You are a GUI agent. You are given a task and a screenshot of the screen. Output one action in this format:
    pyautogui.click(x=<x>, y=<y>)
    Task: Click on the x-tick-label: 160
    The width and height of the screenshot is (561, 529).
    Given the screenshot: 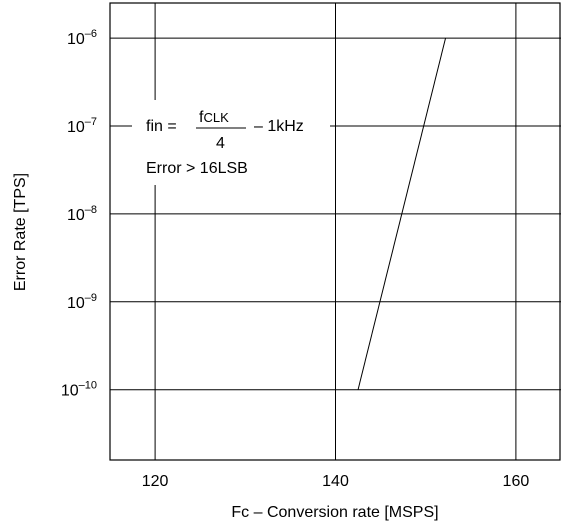 What is the action you would take?
    pyautogui.click(x=516, y=481)
    